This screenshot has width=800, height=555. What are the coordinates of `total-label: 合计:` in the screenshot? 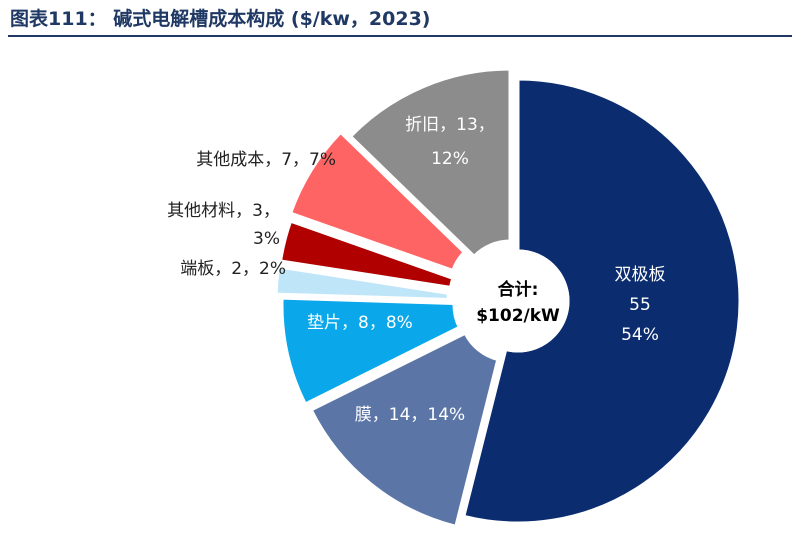 It's located at (518, 289).